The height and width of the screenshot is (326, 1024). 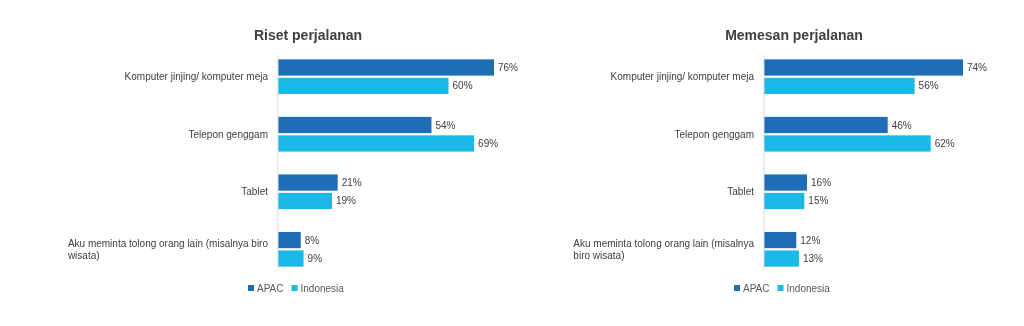 What do you see at coordinates (944, 143) in the screenshot?
I see `data-label: 62%` at bounding box center [944, 143].